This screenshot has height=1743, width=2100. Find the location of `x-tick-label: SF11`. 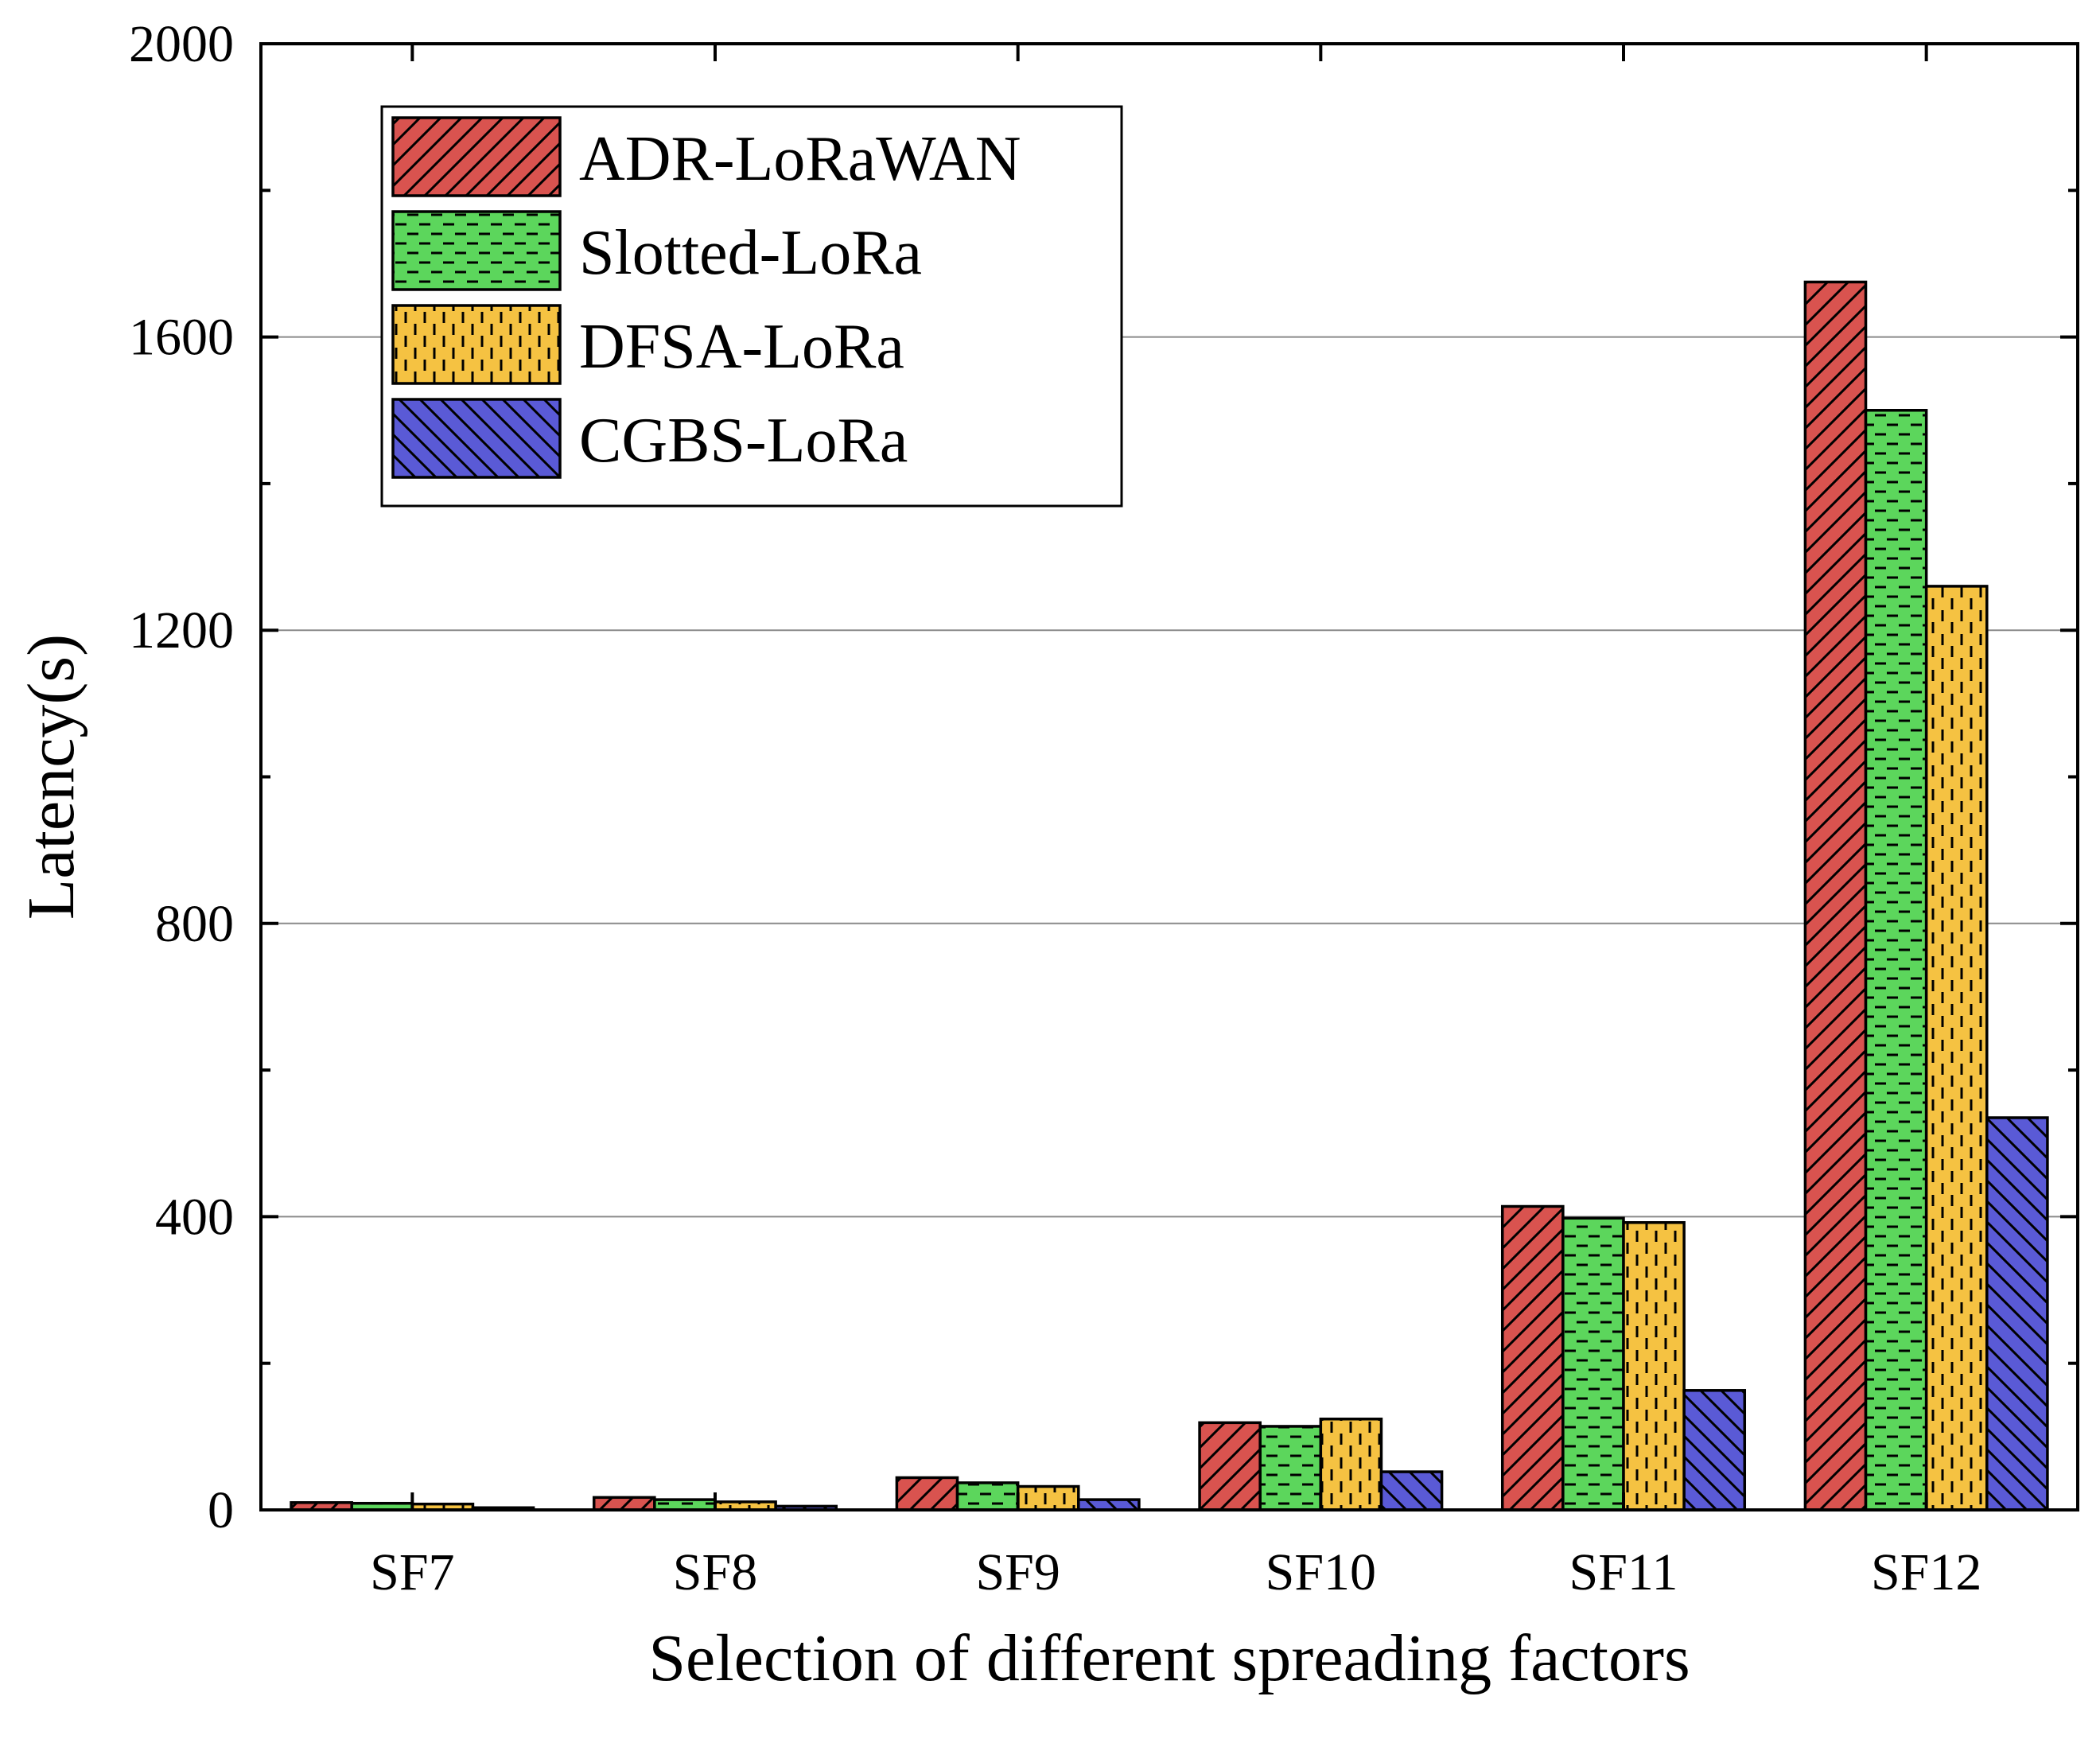

x-tick-label: SF11 is located at coordinates (1623, 1572).